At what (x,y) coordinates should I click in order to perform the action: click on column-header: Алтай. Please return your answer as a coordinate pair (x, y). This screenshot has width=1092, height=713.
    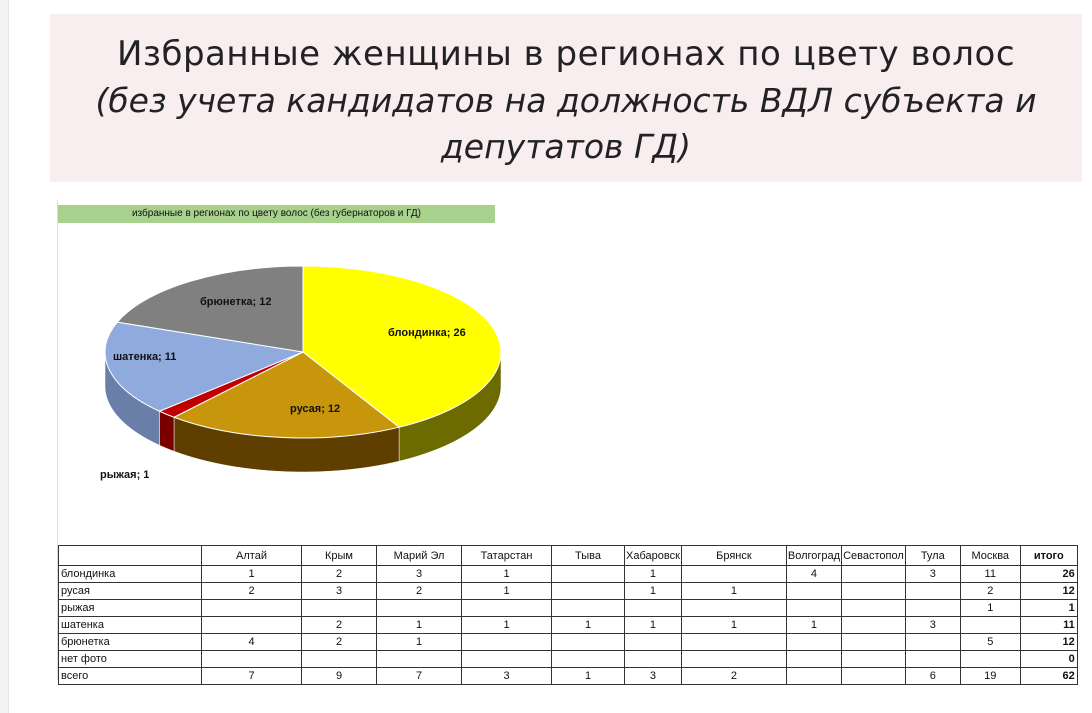
    Looking at the image, I should click on (251, 555).